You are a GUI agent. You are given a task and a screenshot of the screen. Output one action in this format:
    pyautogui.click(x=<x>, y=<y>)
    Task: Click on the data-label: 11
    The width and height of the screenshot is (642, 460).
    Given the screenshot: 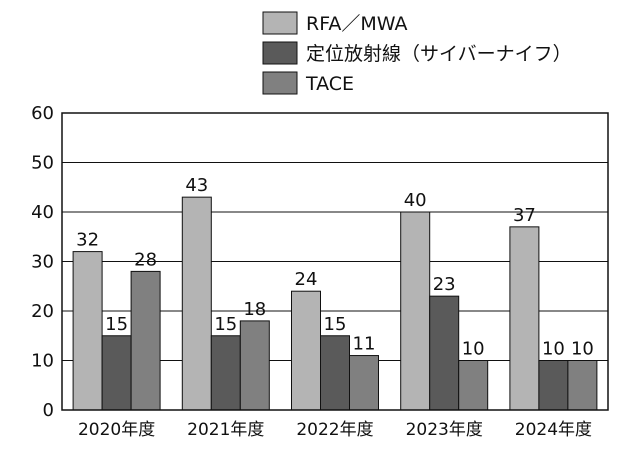 What is the action you would take?
    pyautogui.click(x=364, y=344)
    